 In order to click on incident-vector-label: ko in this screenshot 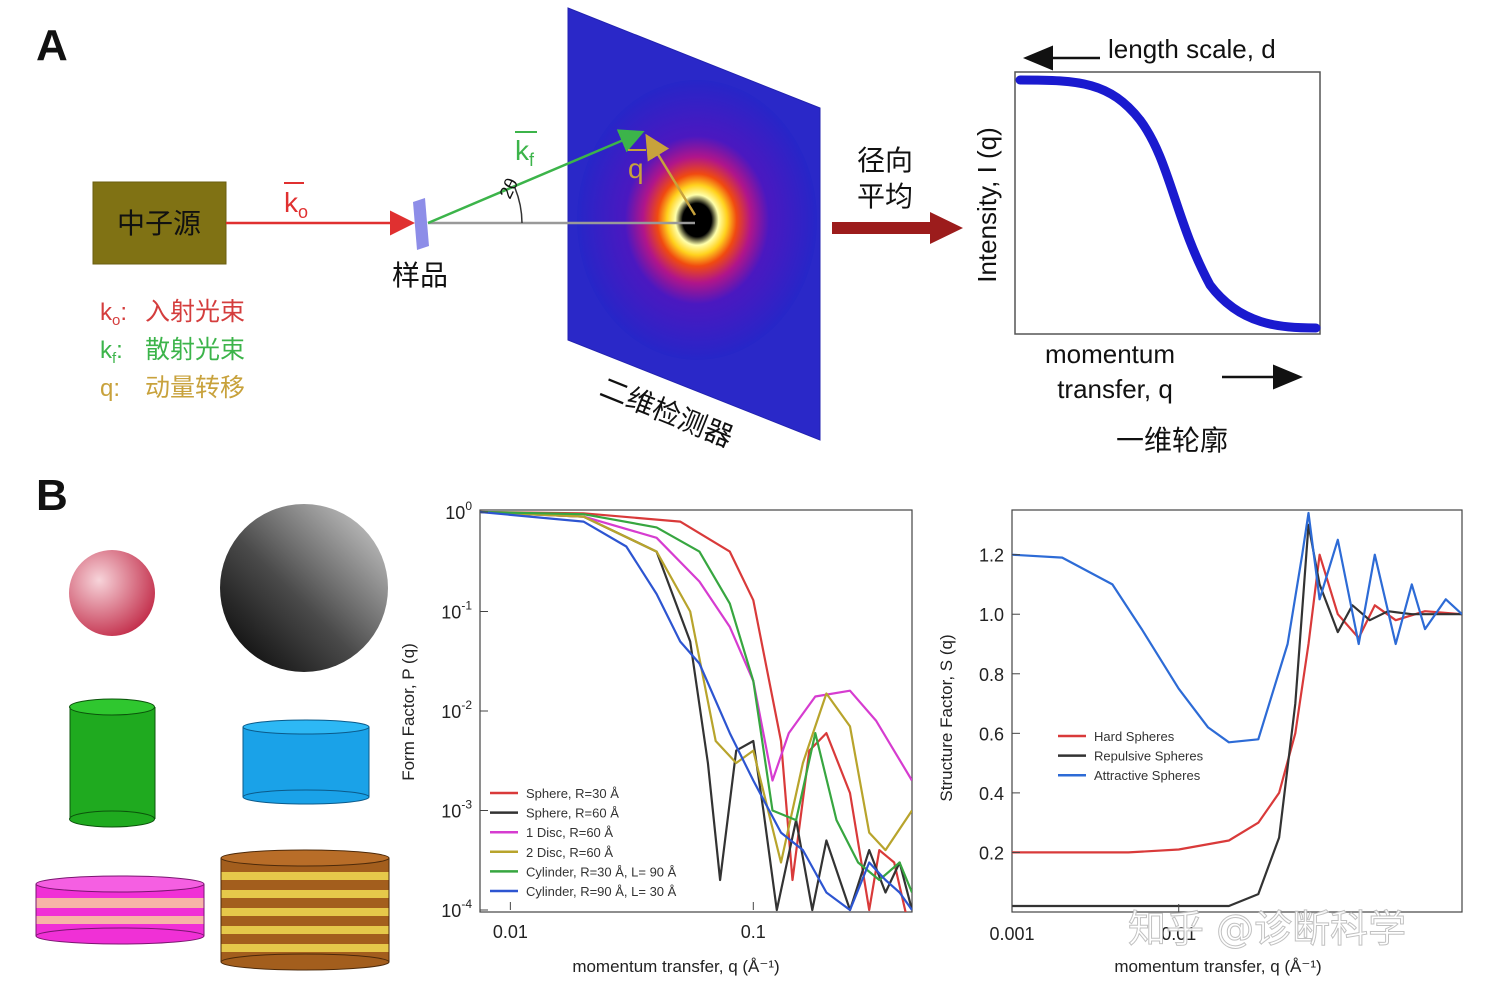, I will do `click(296, 204)`.